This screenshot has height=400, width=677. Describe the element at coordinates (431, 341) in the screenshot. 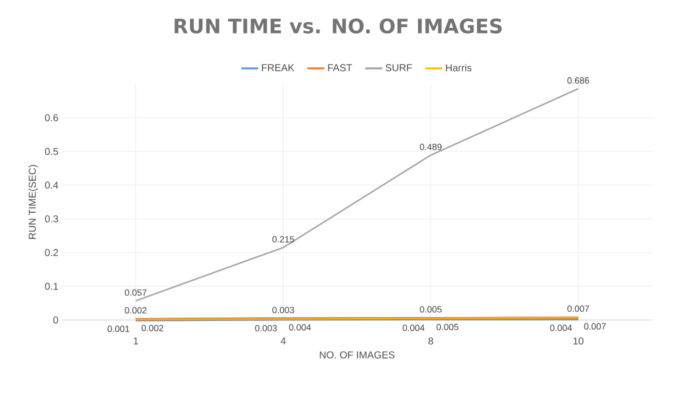

I see `x-tick-label: 8` at that location.